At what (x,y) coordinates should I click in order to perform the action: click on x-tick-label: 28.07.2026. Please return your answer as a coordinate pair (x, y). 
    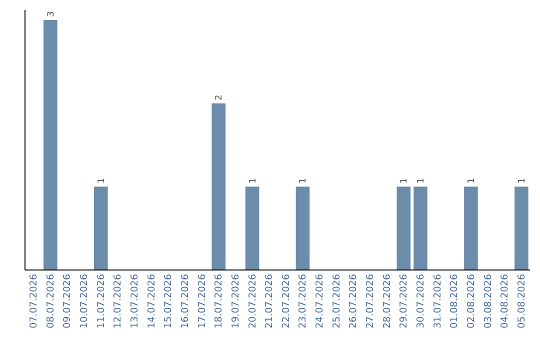
    Looking at the image, I should click on (387, 301).